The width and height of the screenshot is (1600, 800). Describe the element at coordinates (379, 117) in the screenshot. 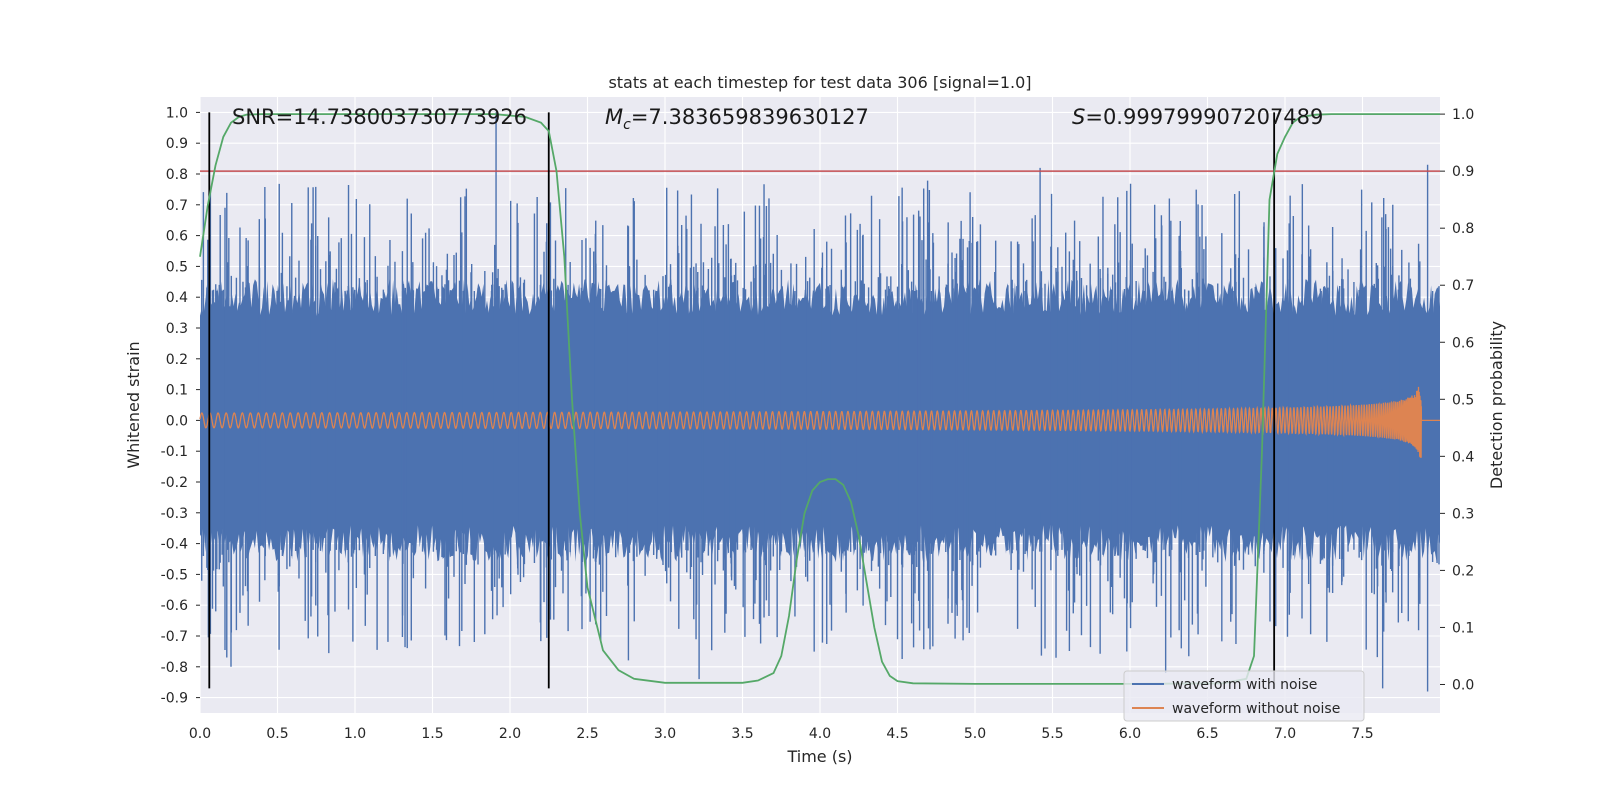

I see `snr-annotation: SNR=14.738003730773926` at that location.